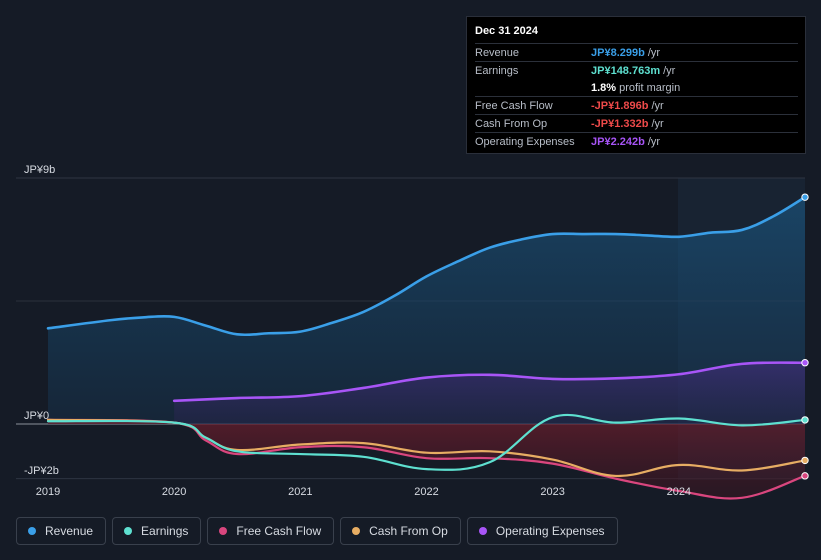  I want to click on tooltip-unit: profit margin, so click(650, 87).